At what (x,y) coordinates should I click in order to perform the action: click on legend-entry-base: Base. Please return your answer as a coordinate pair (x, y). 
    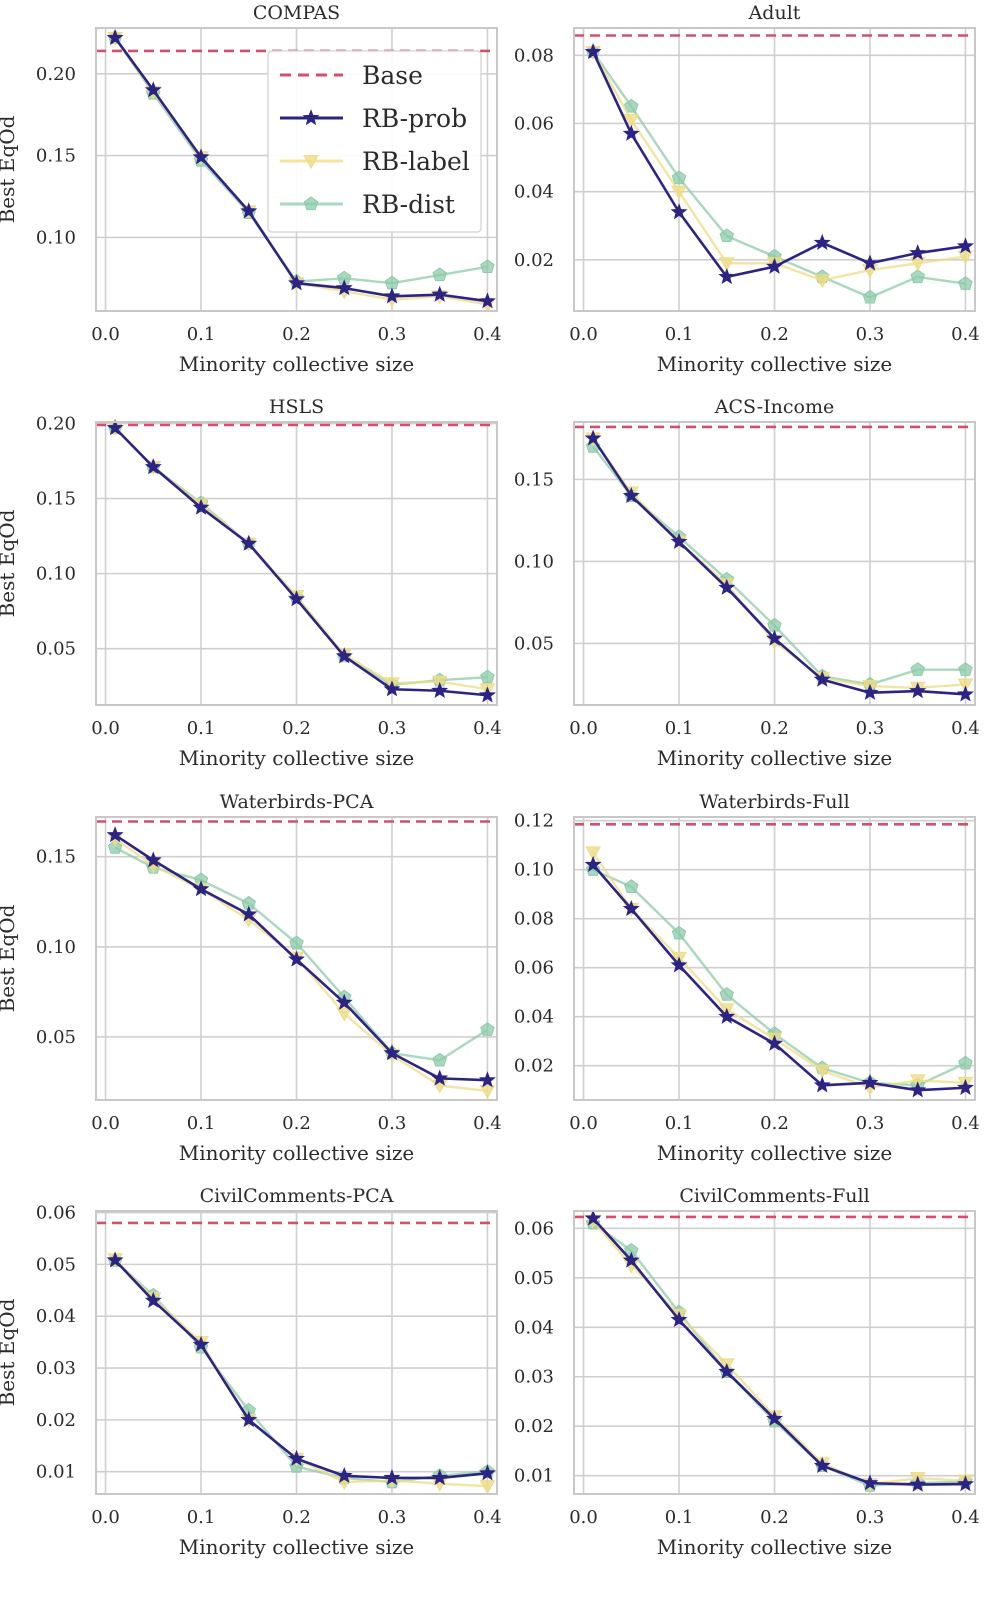
    Looking at the image, I should click on (351, 75).